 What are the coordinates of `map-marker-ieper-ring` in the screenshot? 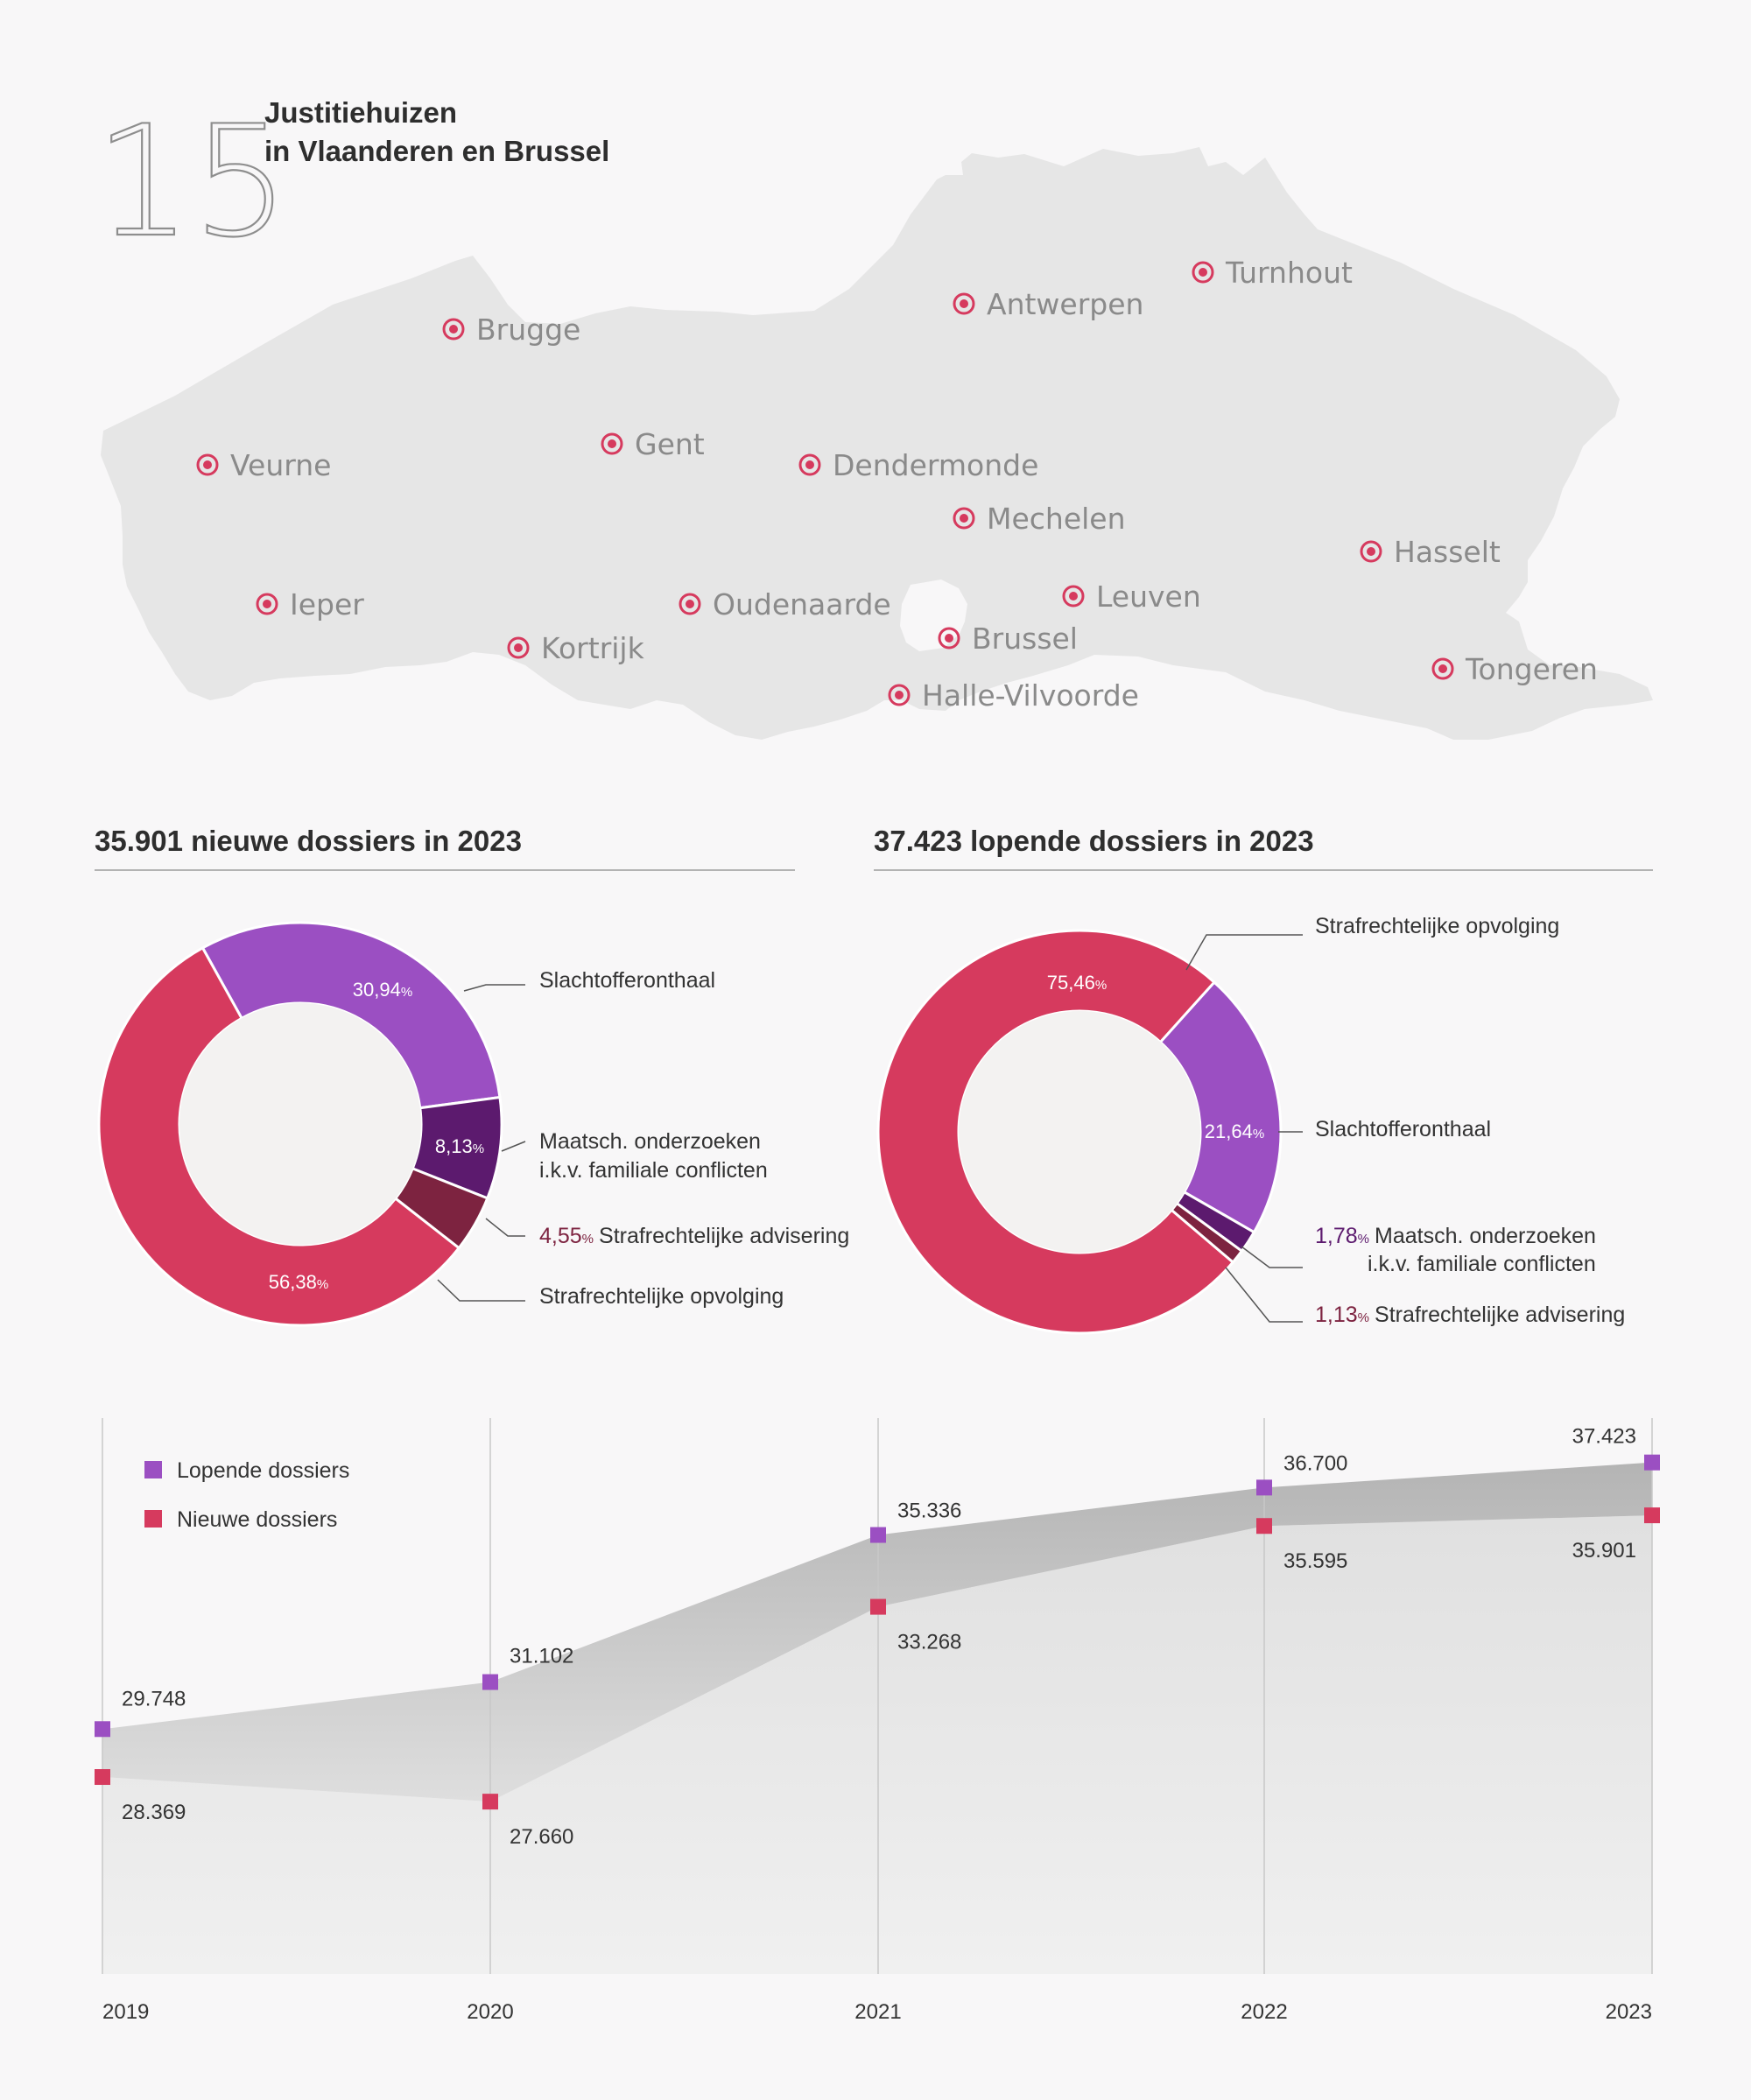 It's located at (267, 604).